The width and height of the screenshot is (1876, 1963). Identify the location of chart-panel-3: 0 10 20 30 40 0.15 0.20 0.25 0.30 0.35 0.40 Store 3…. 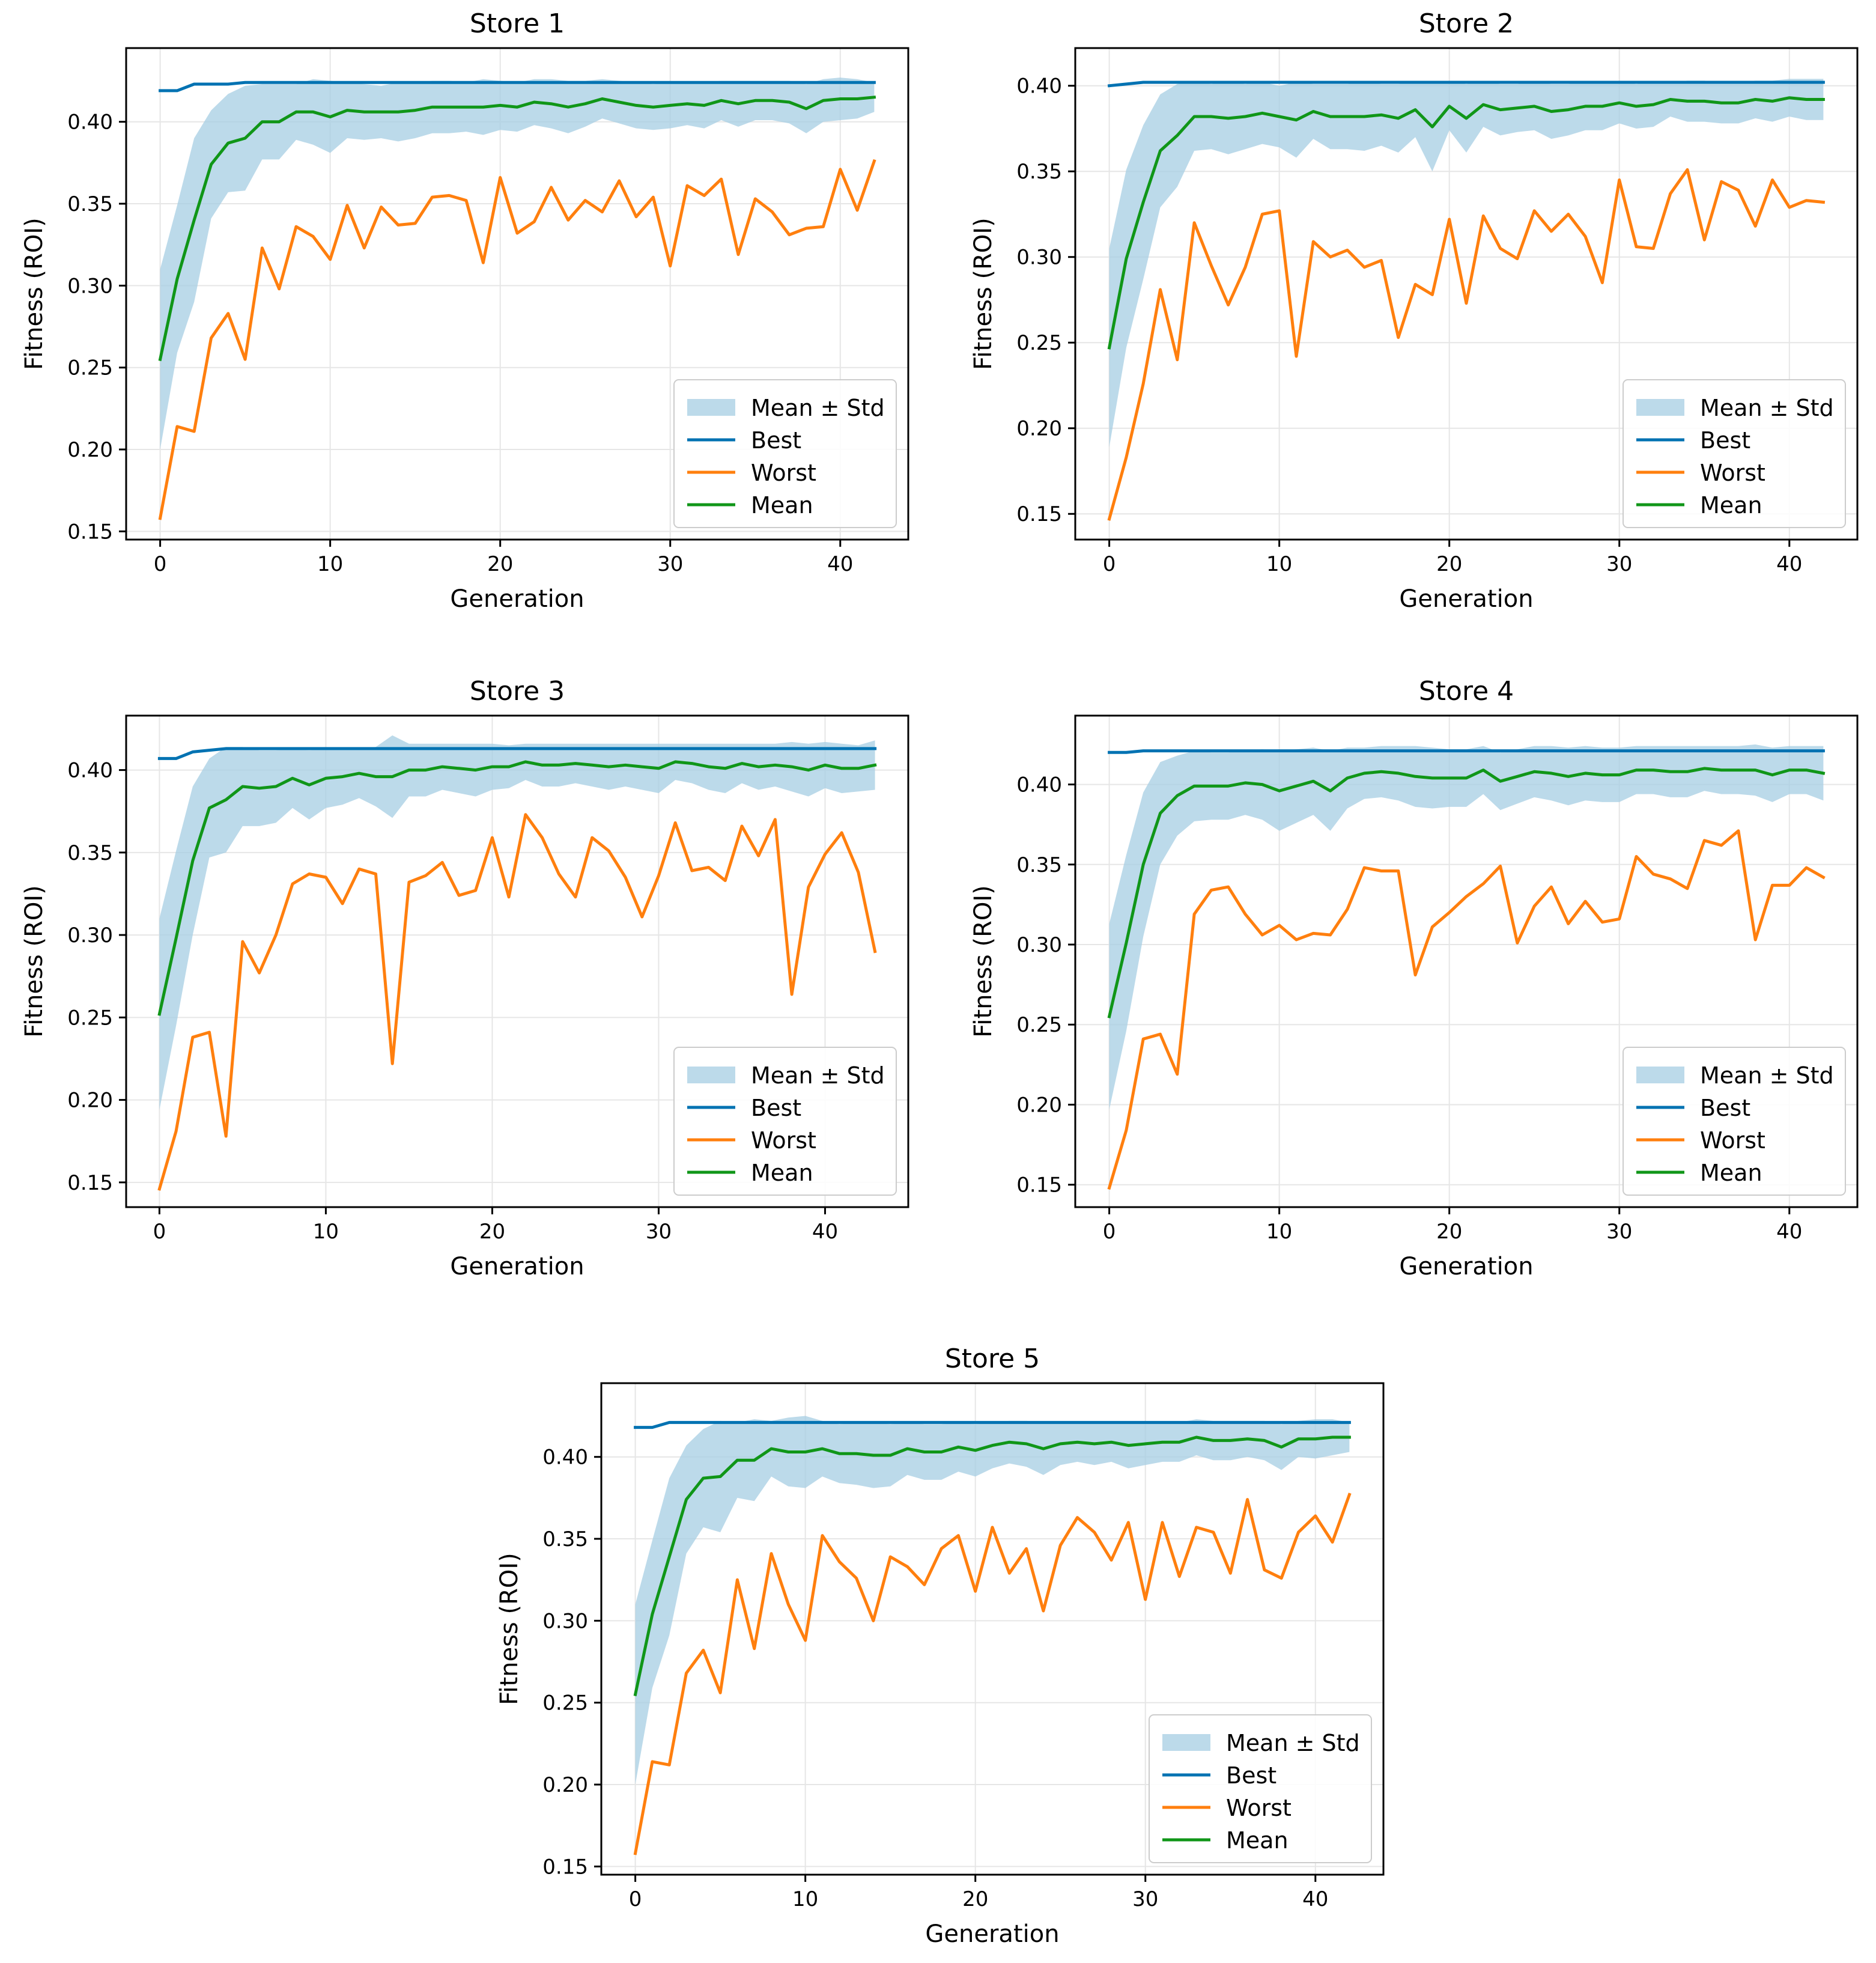
(464, 978).